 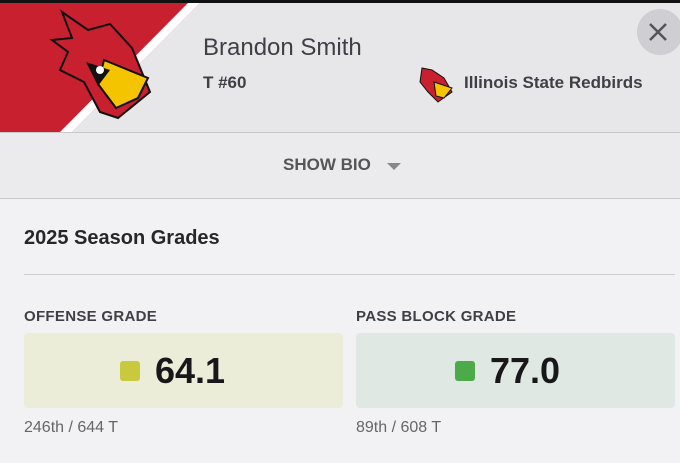 I want to click on divider, so click(x=349, y=274).